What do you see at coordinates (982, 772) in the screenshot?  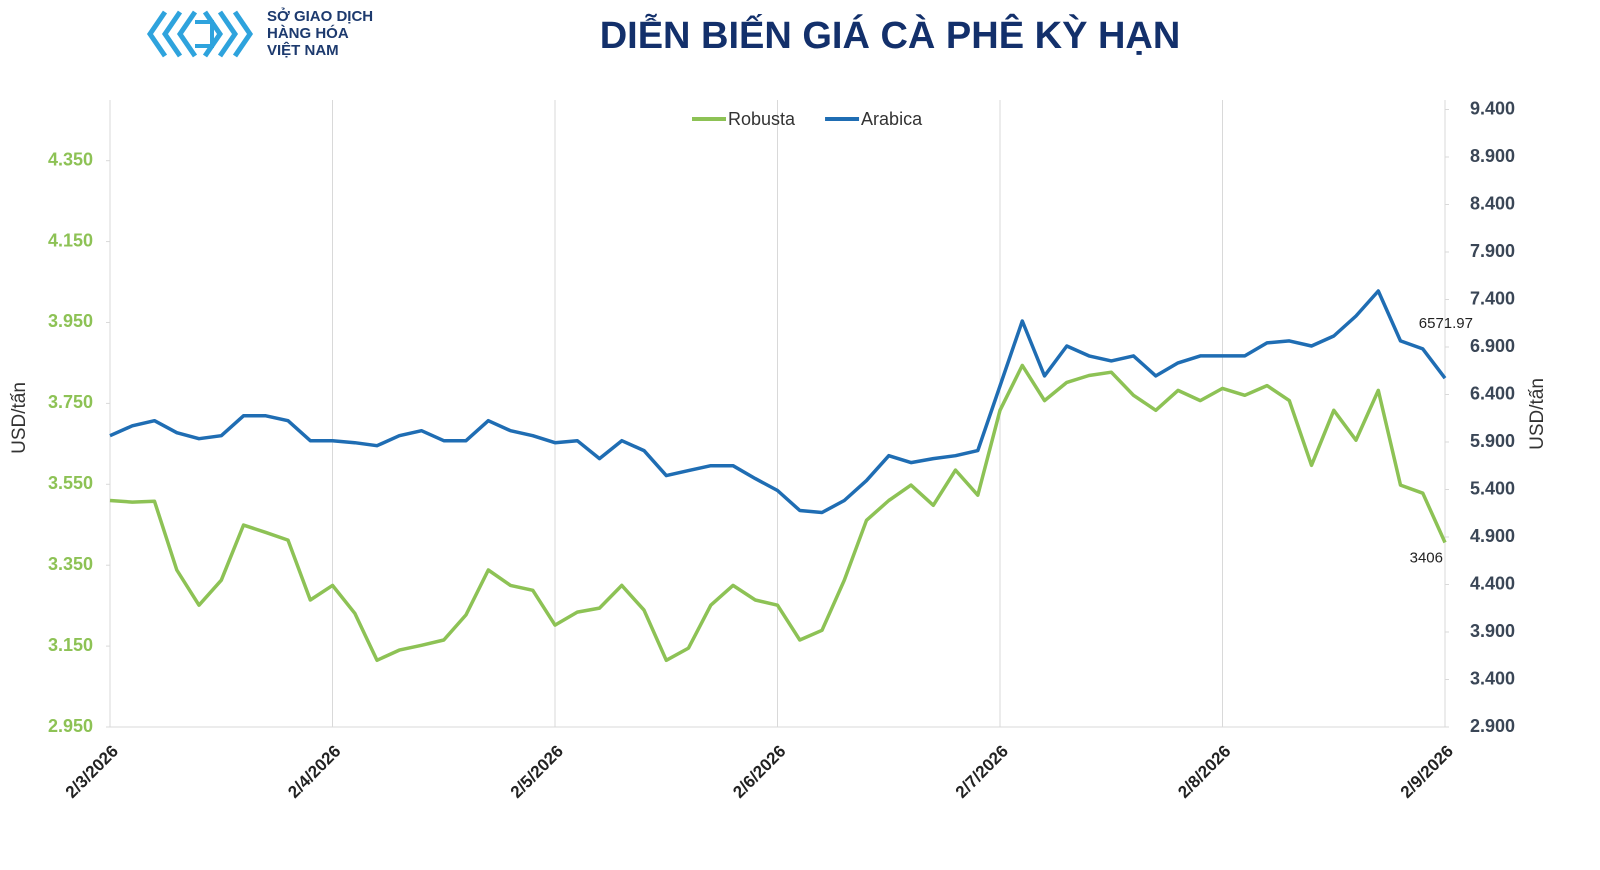 I see `x-tick-label: 2/7/2026` at bounding box center [982, 772].